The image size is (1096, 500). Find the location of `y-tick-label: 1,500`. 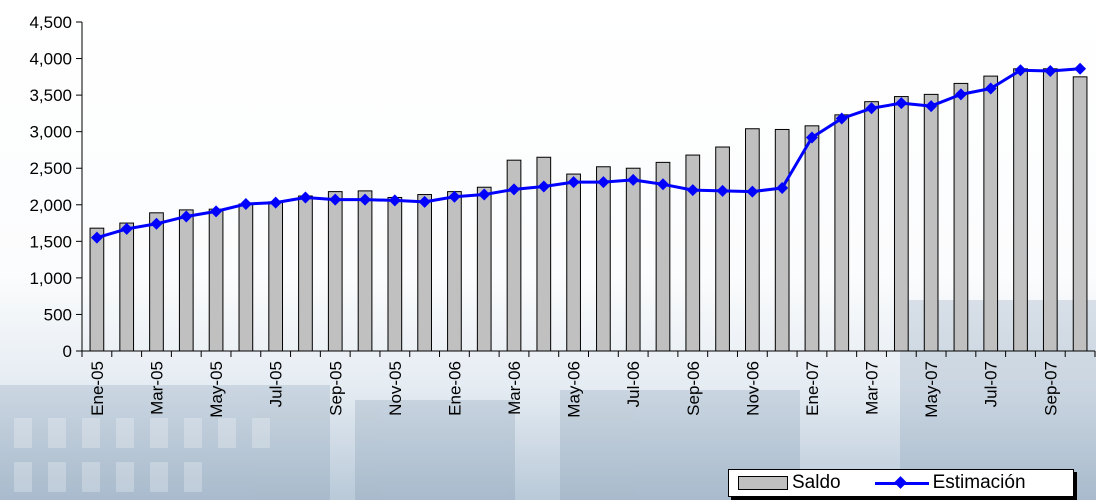

y-tick-label: 1,500 is located at coordinates (50, 241).